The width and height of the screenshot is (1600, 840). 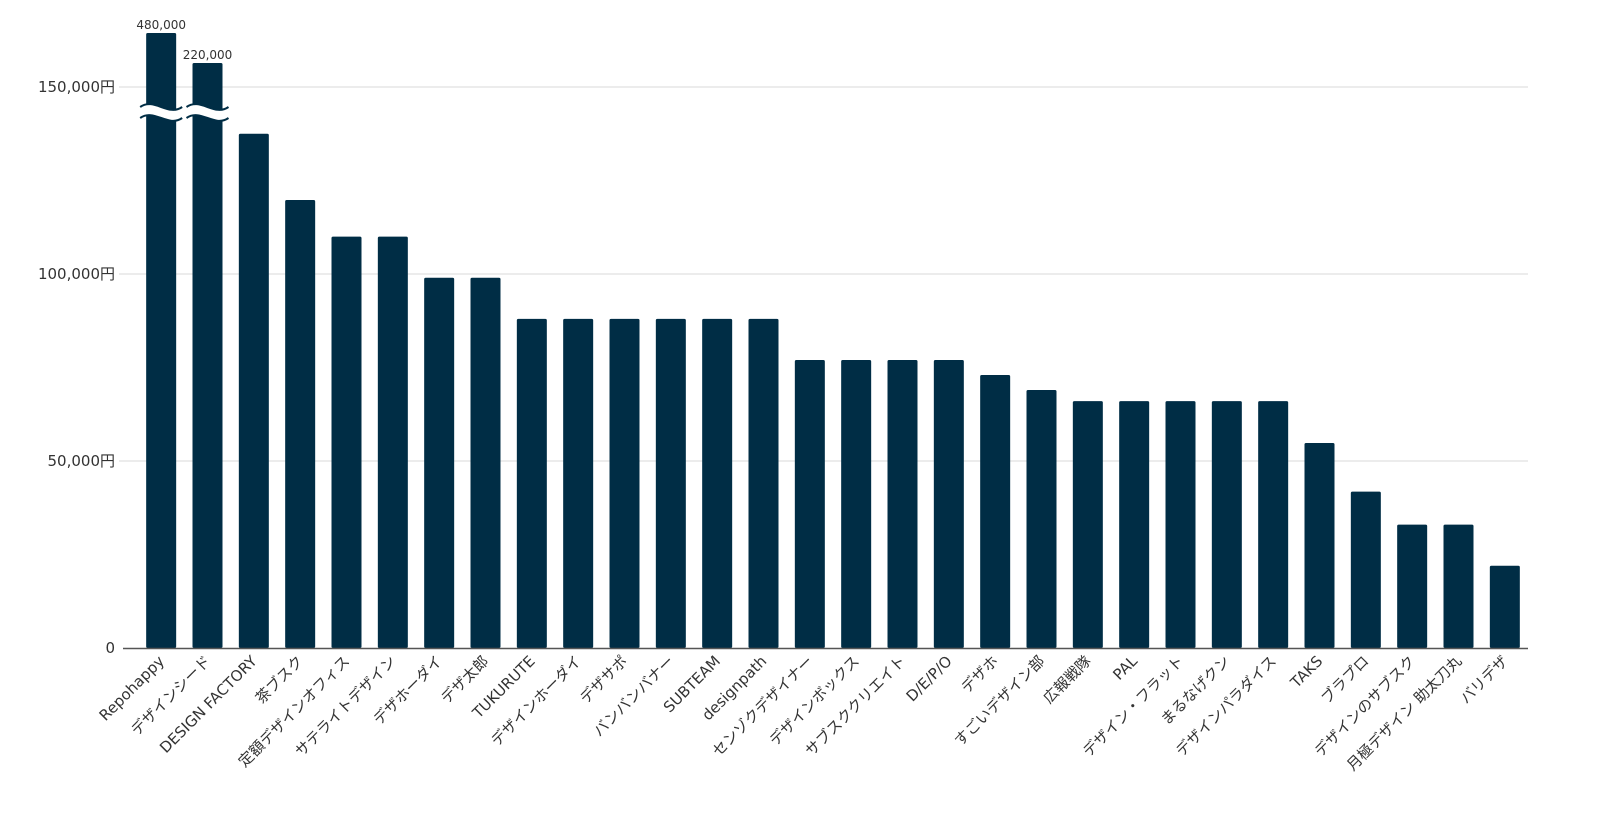 What do you see at coordinates (1483, 679) in the screenshot?
I see `category-label: バリデザ` at bounding box center [1483, 679].